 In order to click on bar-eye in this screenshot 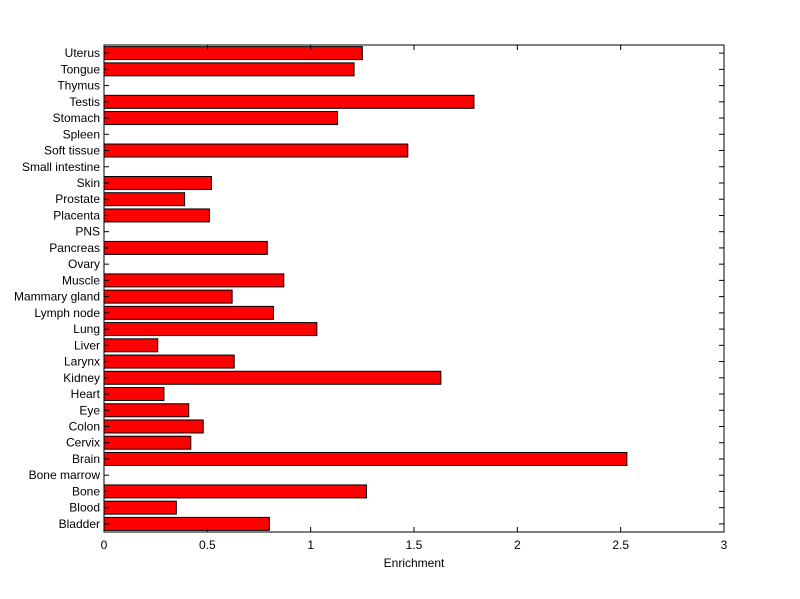, I will do `click(146, 410)`.